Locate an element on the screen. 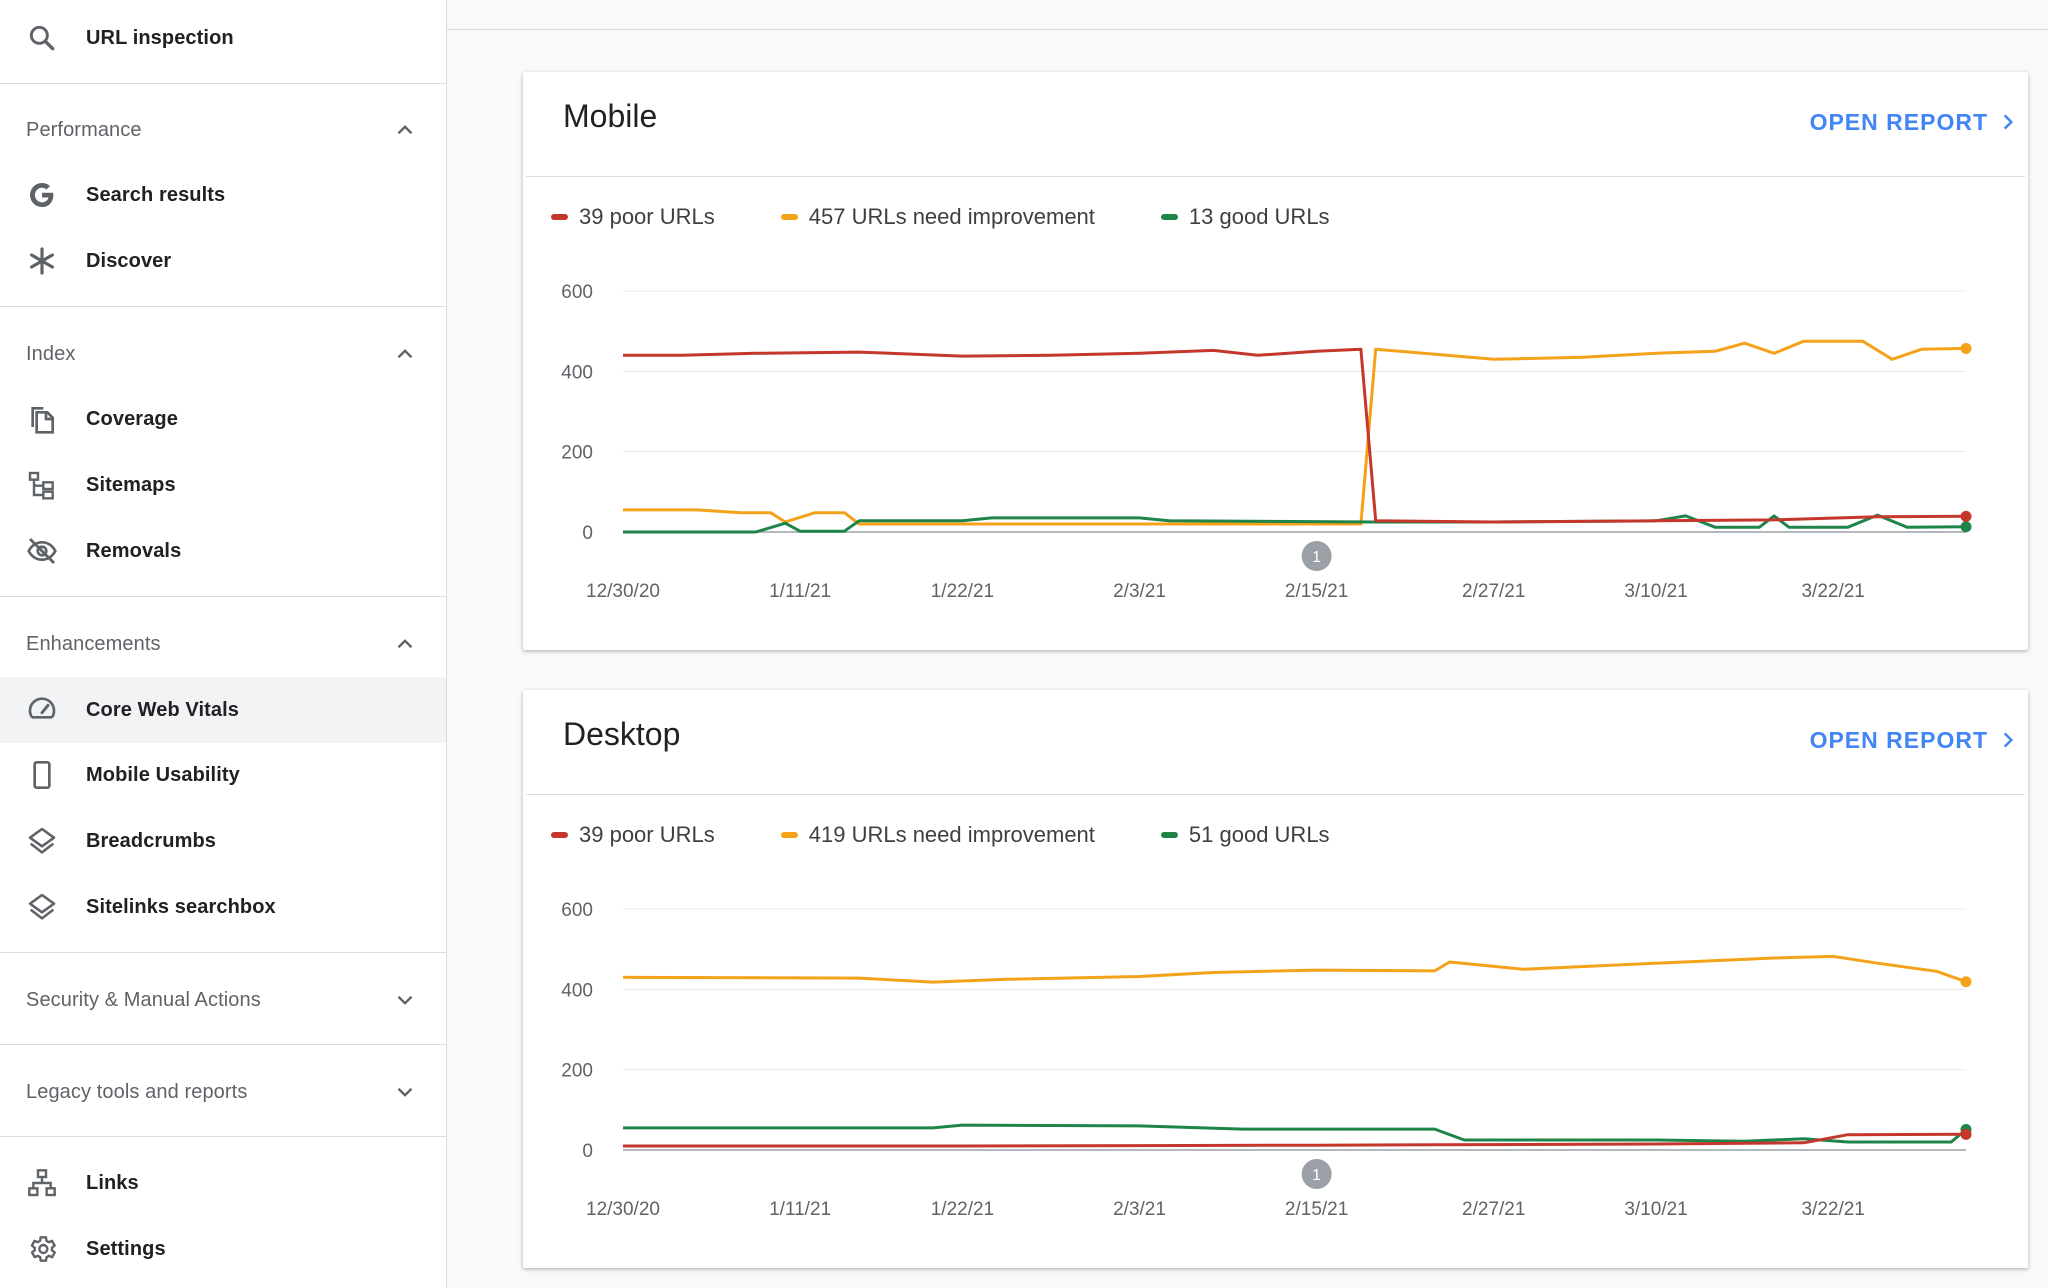 The width and height of the screenshot is (2048, 1288). nav-sitemaps: Sitemaps is located at coordinates (223, 485).